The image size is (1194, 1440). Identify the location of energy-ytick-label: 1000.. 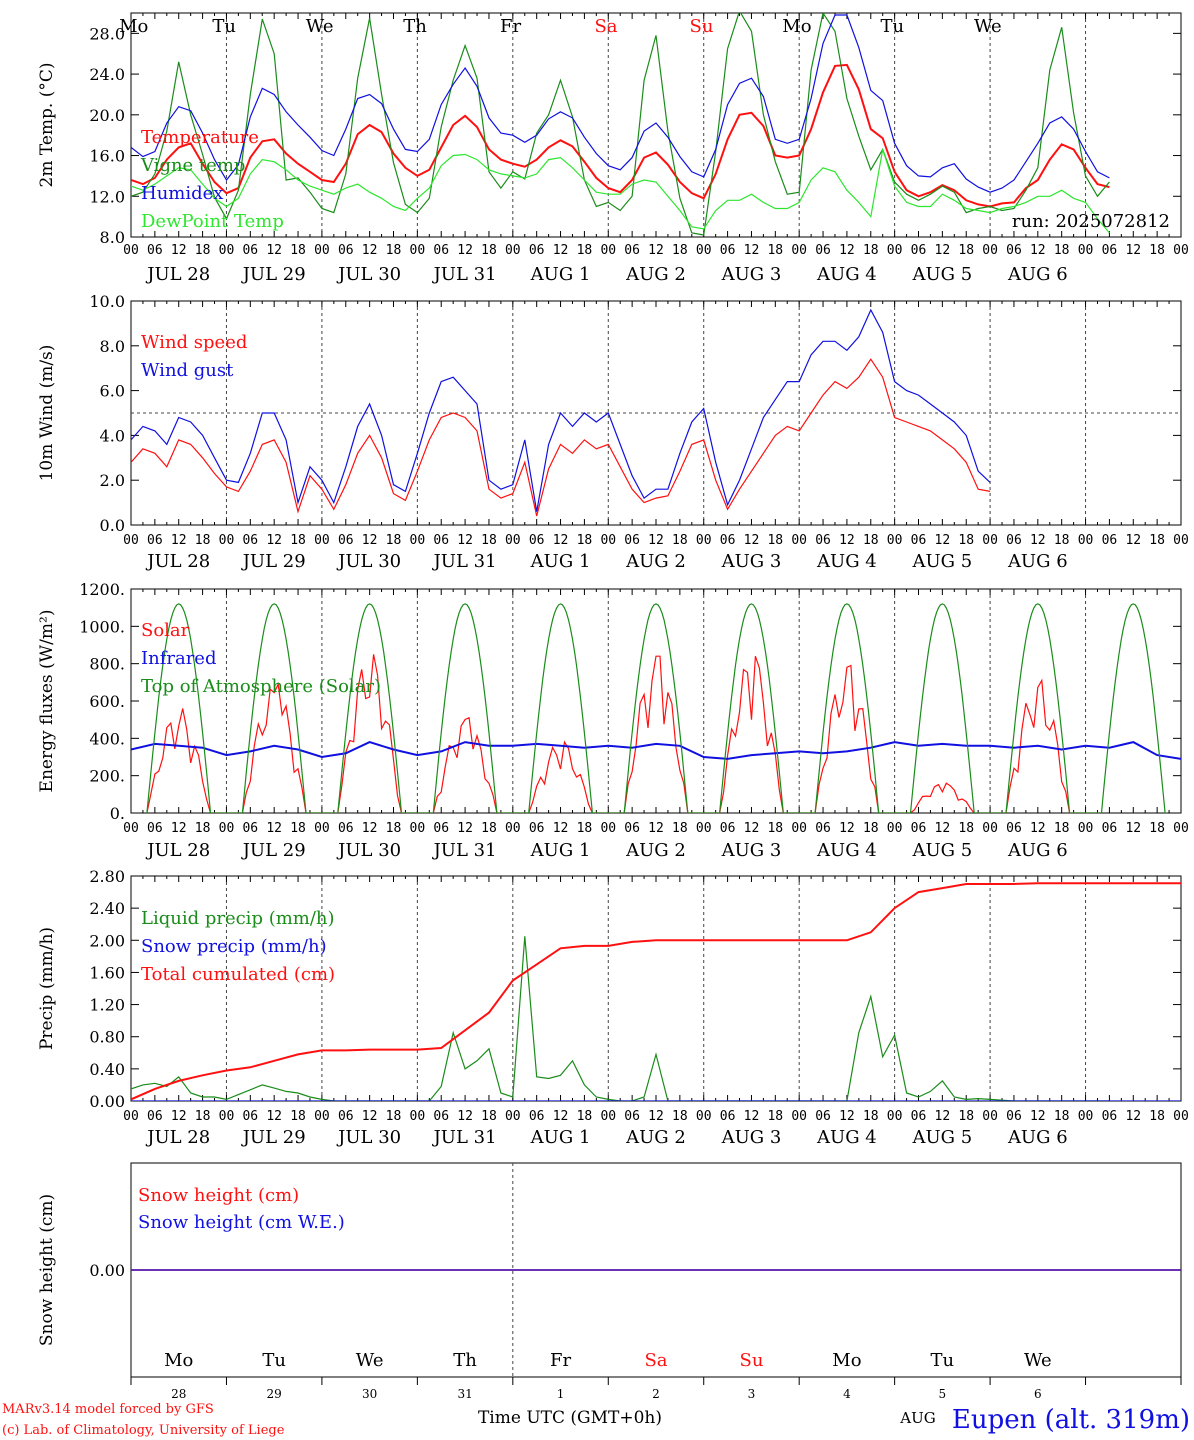
(102, 626).